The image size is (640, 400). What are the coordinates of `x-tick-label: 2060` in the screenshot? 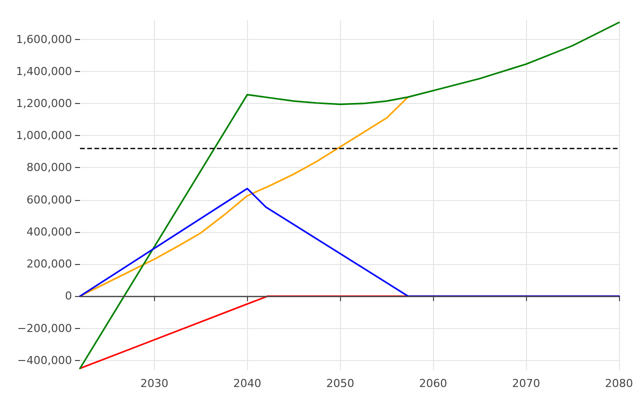 It's located at (433, 383).